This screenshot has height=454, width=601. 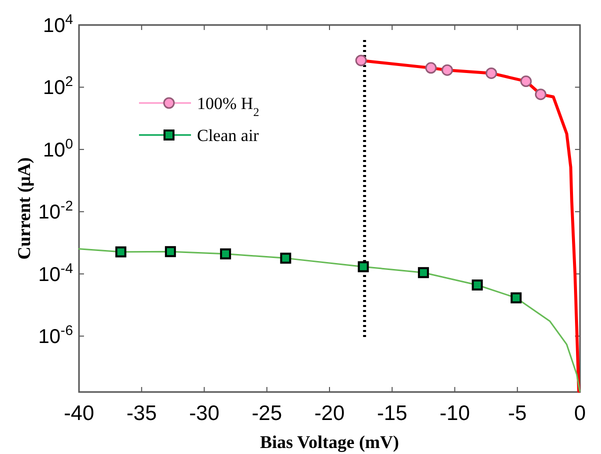 What do you see at coordinates (141, 413) in the screenshot?
I see `x-tick-label: -35` at bounding box center [141, 413].